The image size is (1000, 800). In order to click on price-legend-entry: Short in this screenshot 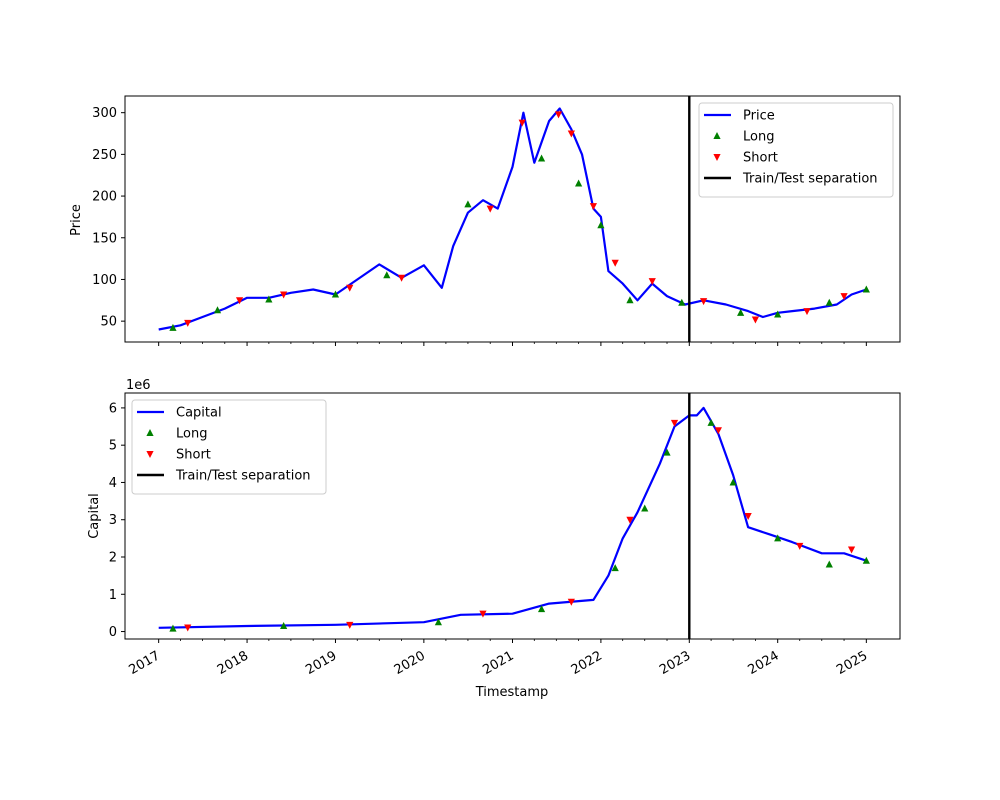, I will do `click(760, 158)`.